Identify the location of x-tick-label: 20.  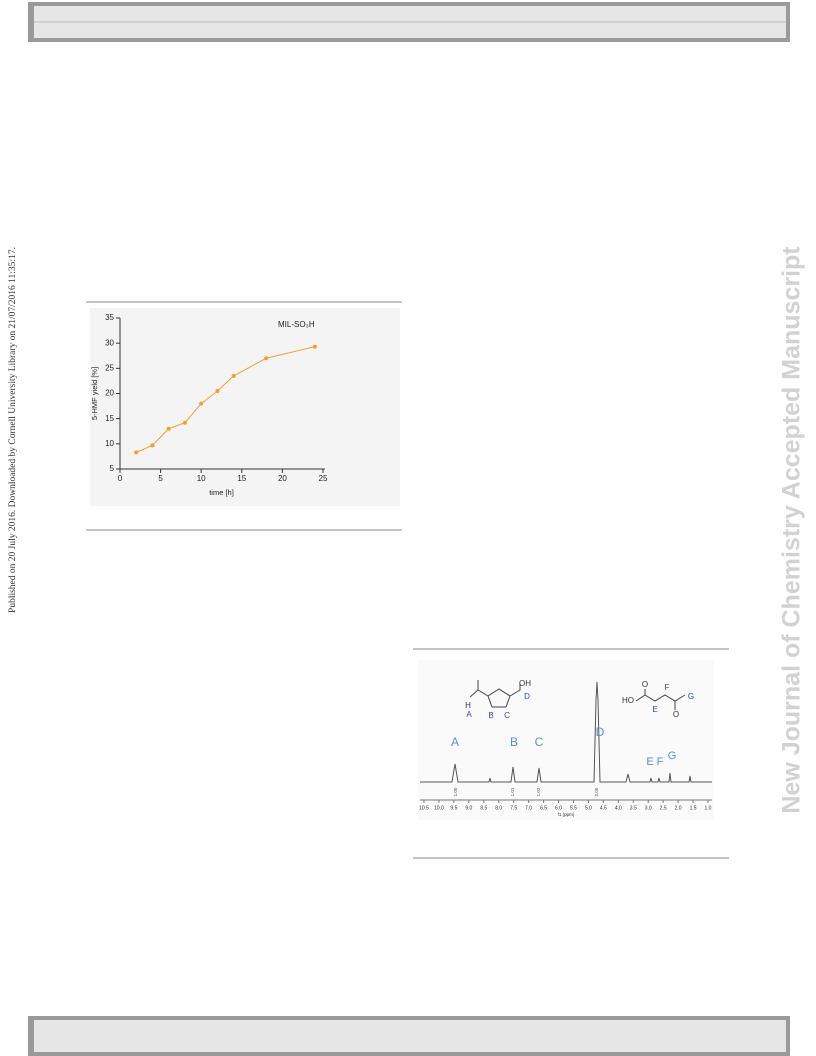
(282, 478).